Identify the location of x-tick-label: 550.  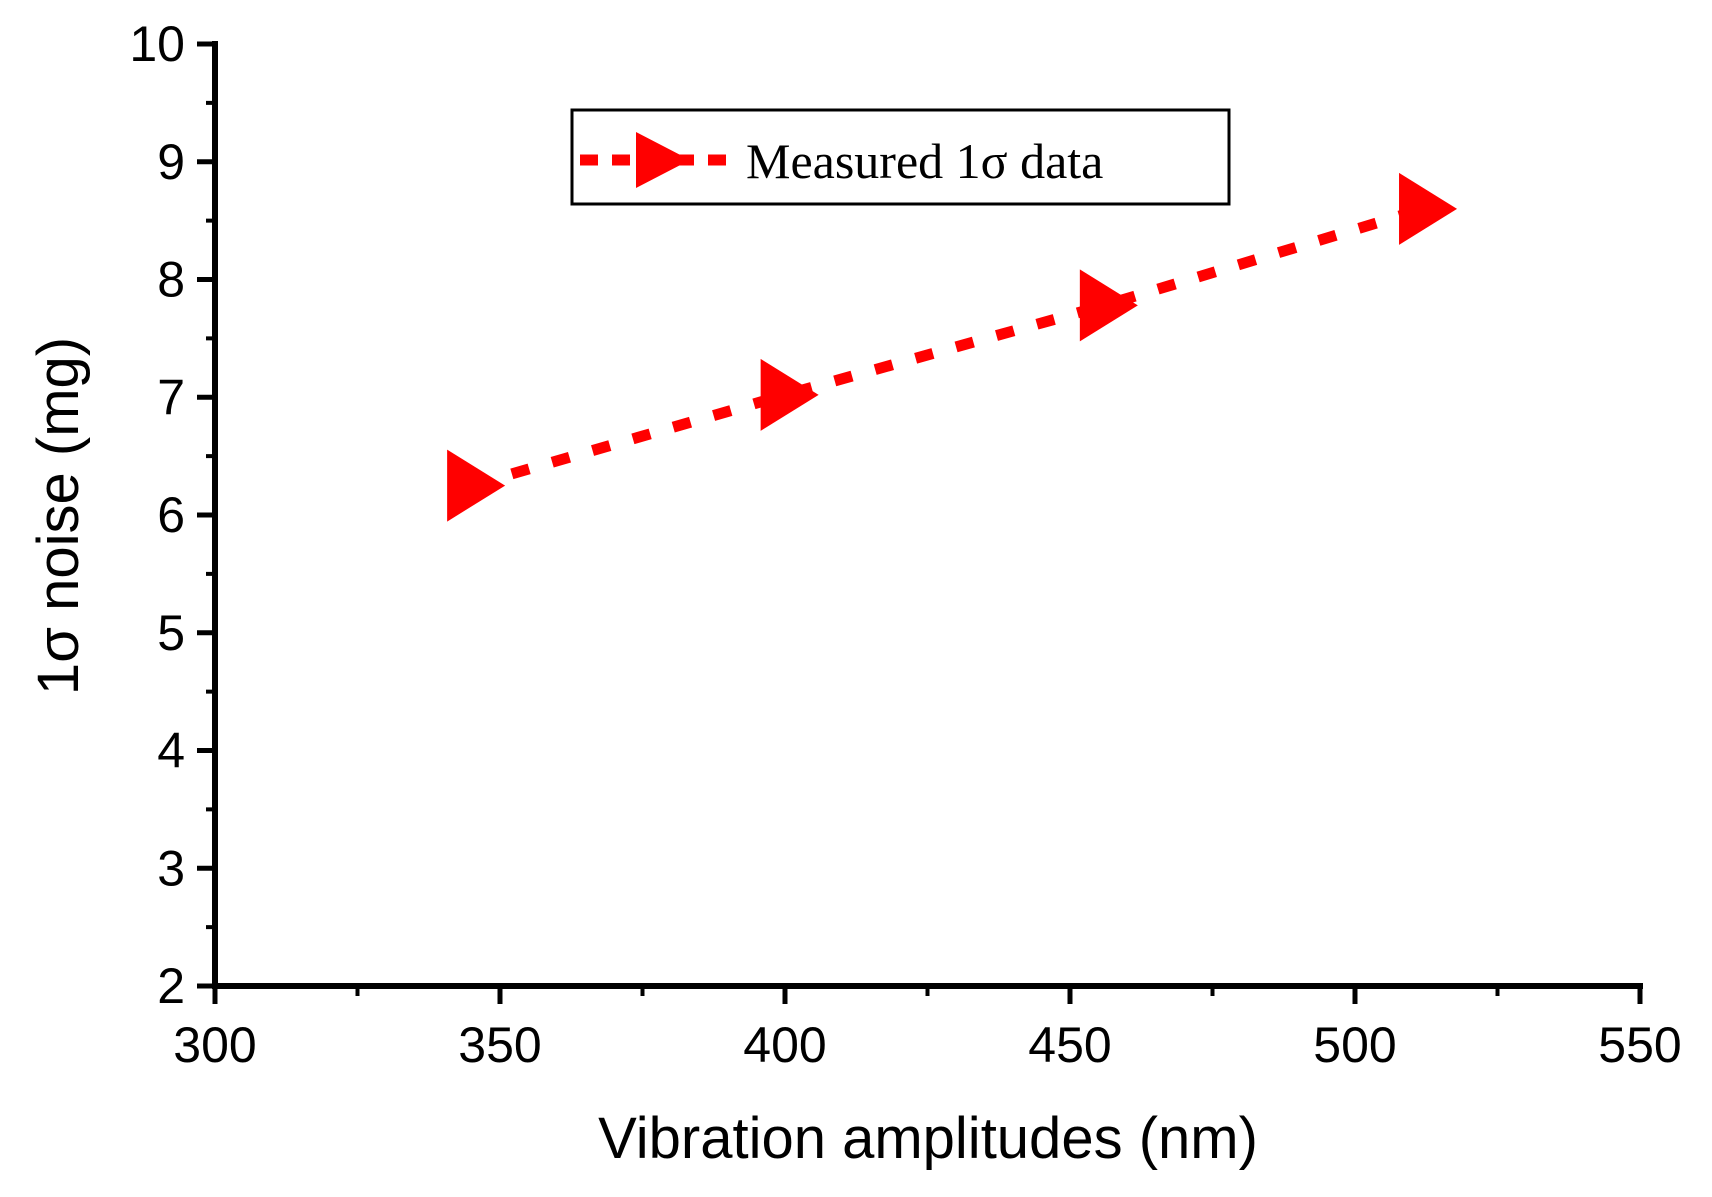
(1639, 1045).